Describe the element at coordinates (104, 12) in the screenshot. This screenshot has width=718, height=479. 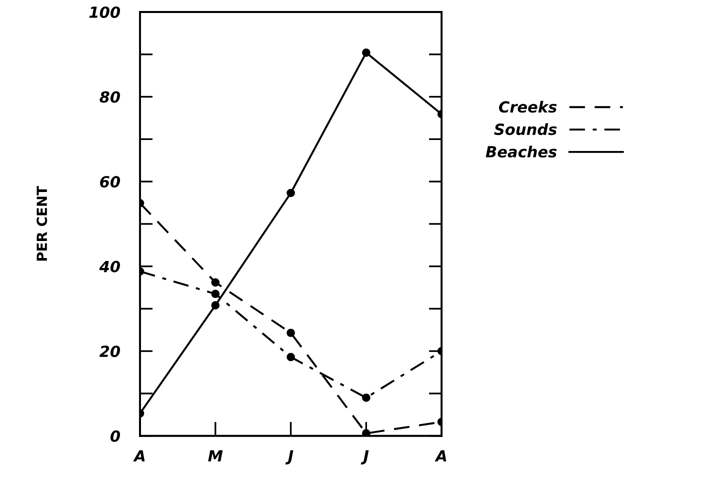
I see `y-tick-label: 100` at that location.